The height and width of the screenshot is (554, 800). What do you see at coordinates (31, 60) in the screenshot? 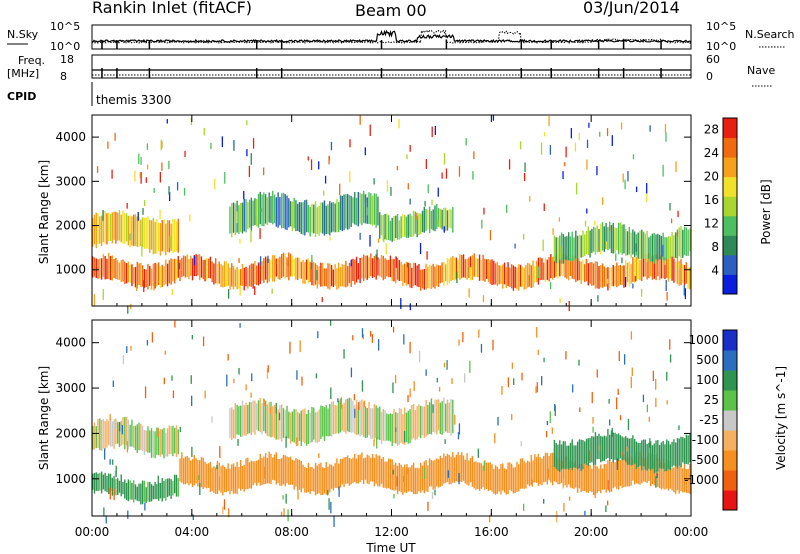
I see `freq-label-line1: Freq.` at bounding box center [31, 60].